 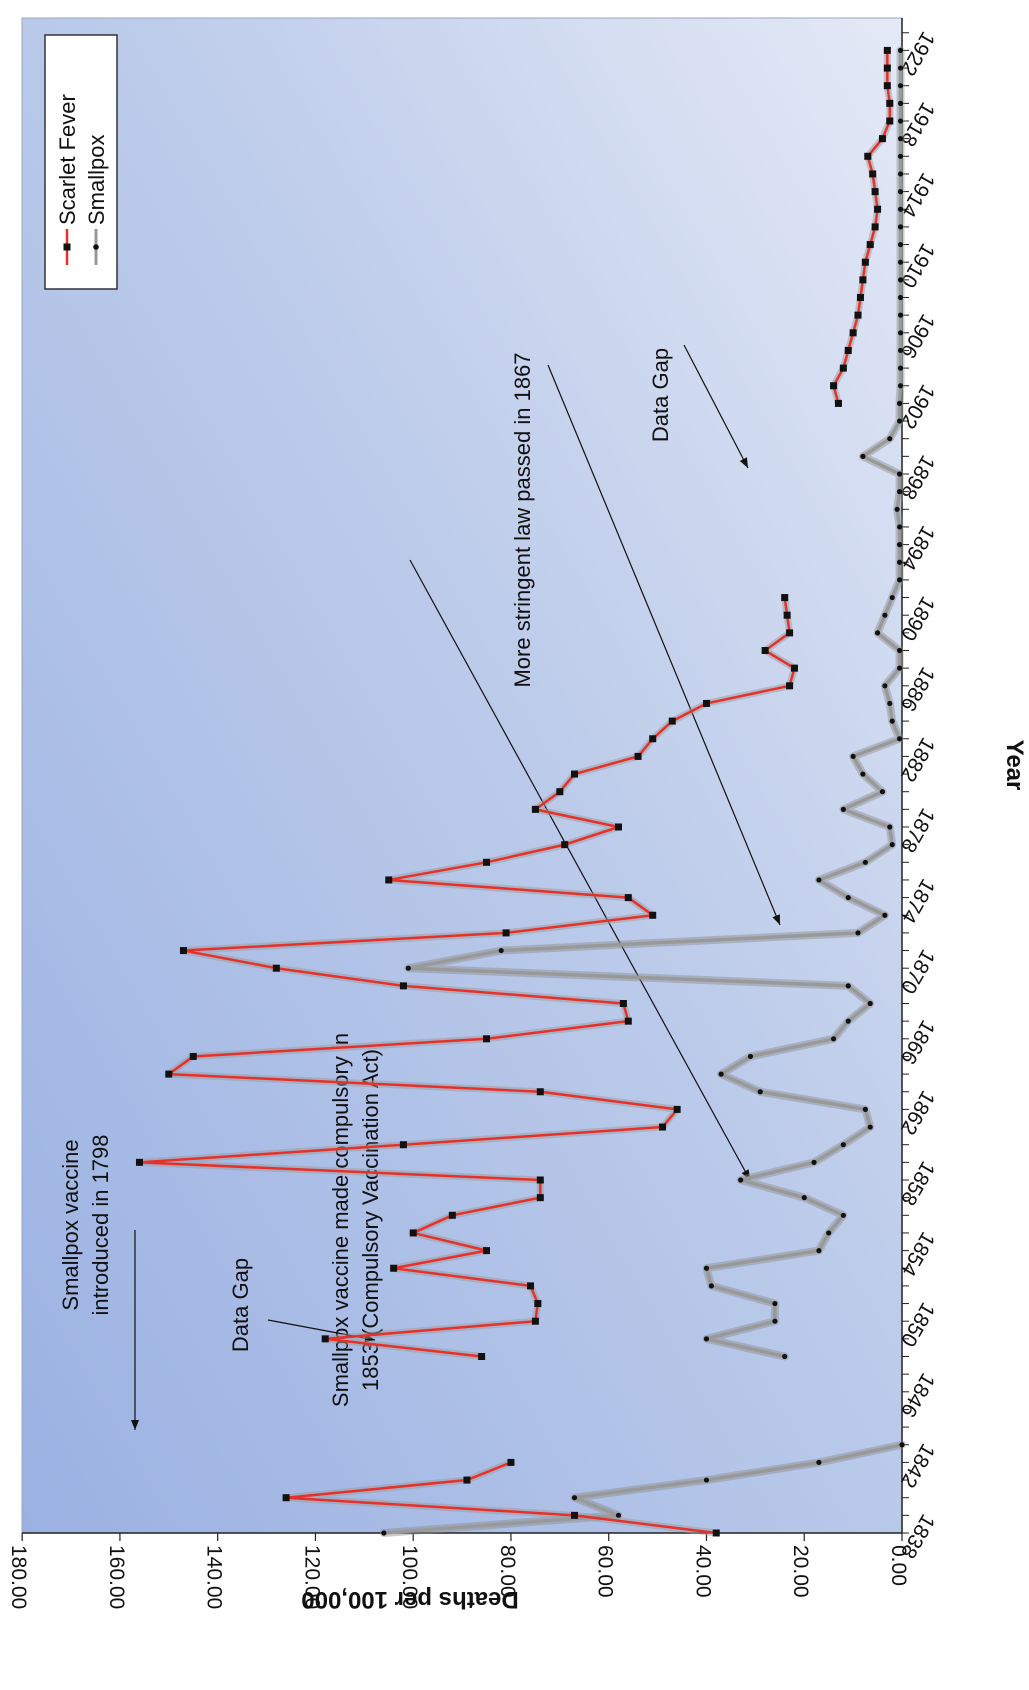 I want to click on y-tick-label: 80.00, so click(x=507, y=1571).